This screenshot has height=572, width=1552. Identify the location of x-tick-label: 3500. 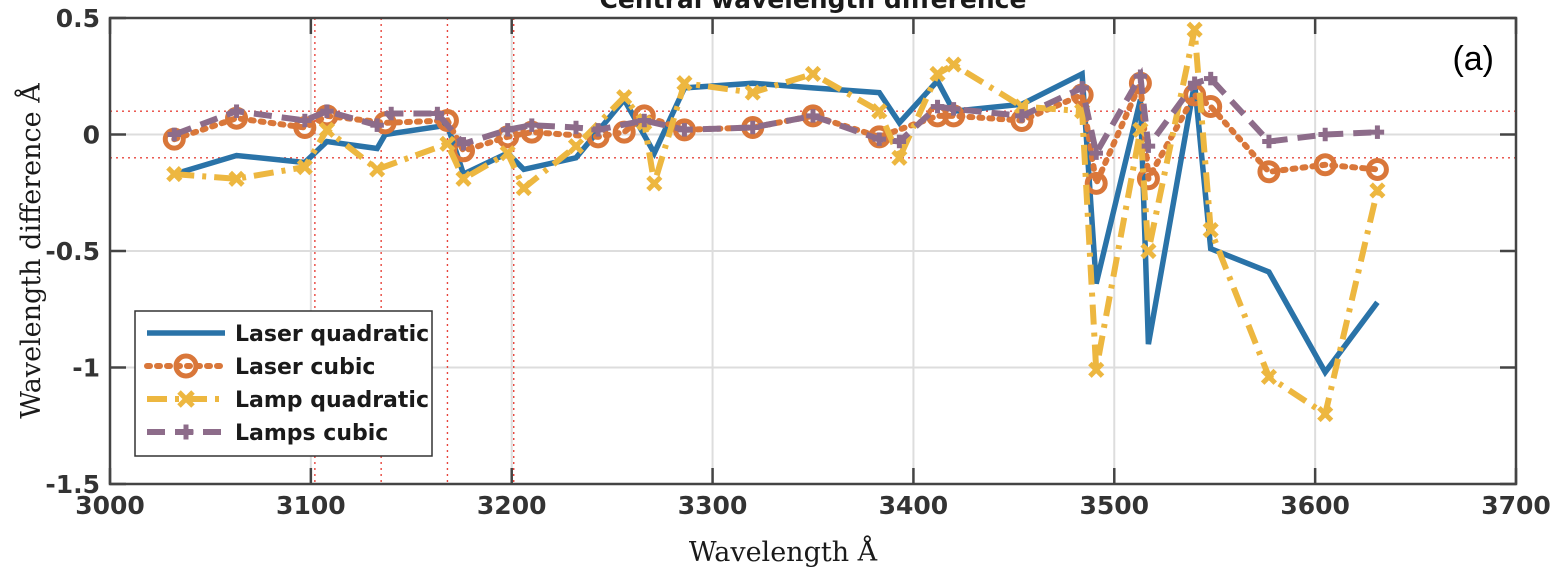
(1114, 505).